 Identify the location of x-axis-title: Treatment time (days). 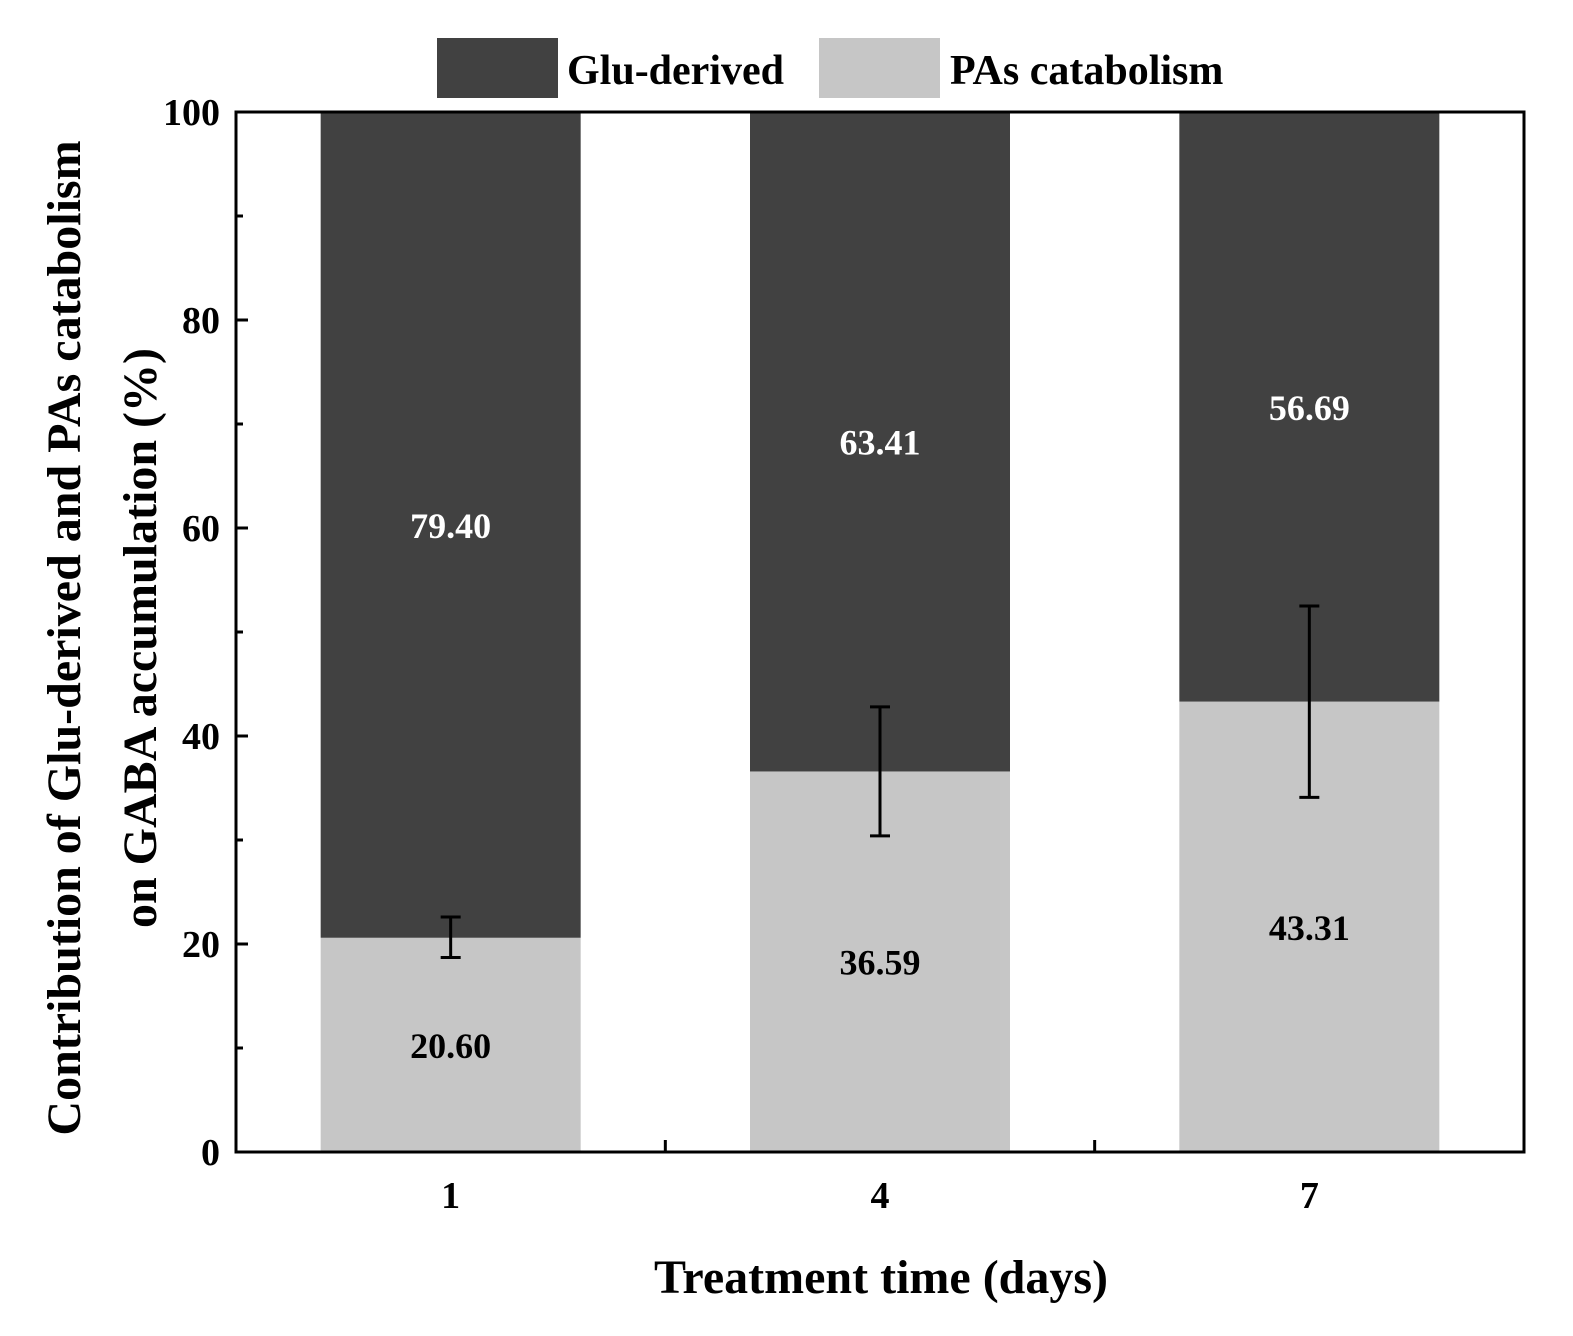
(881, 1277).